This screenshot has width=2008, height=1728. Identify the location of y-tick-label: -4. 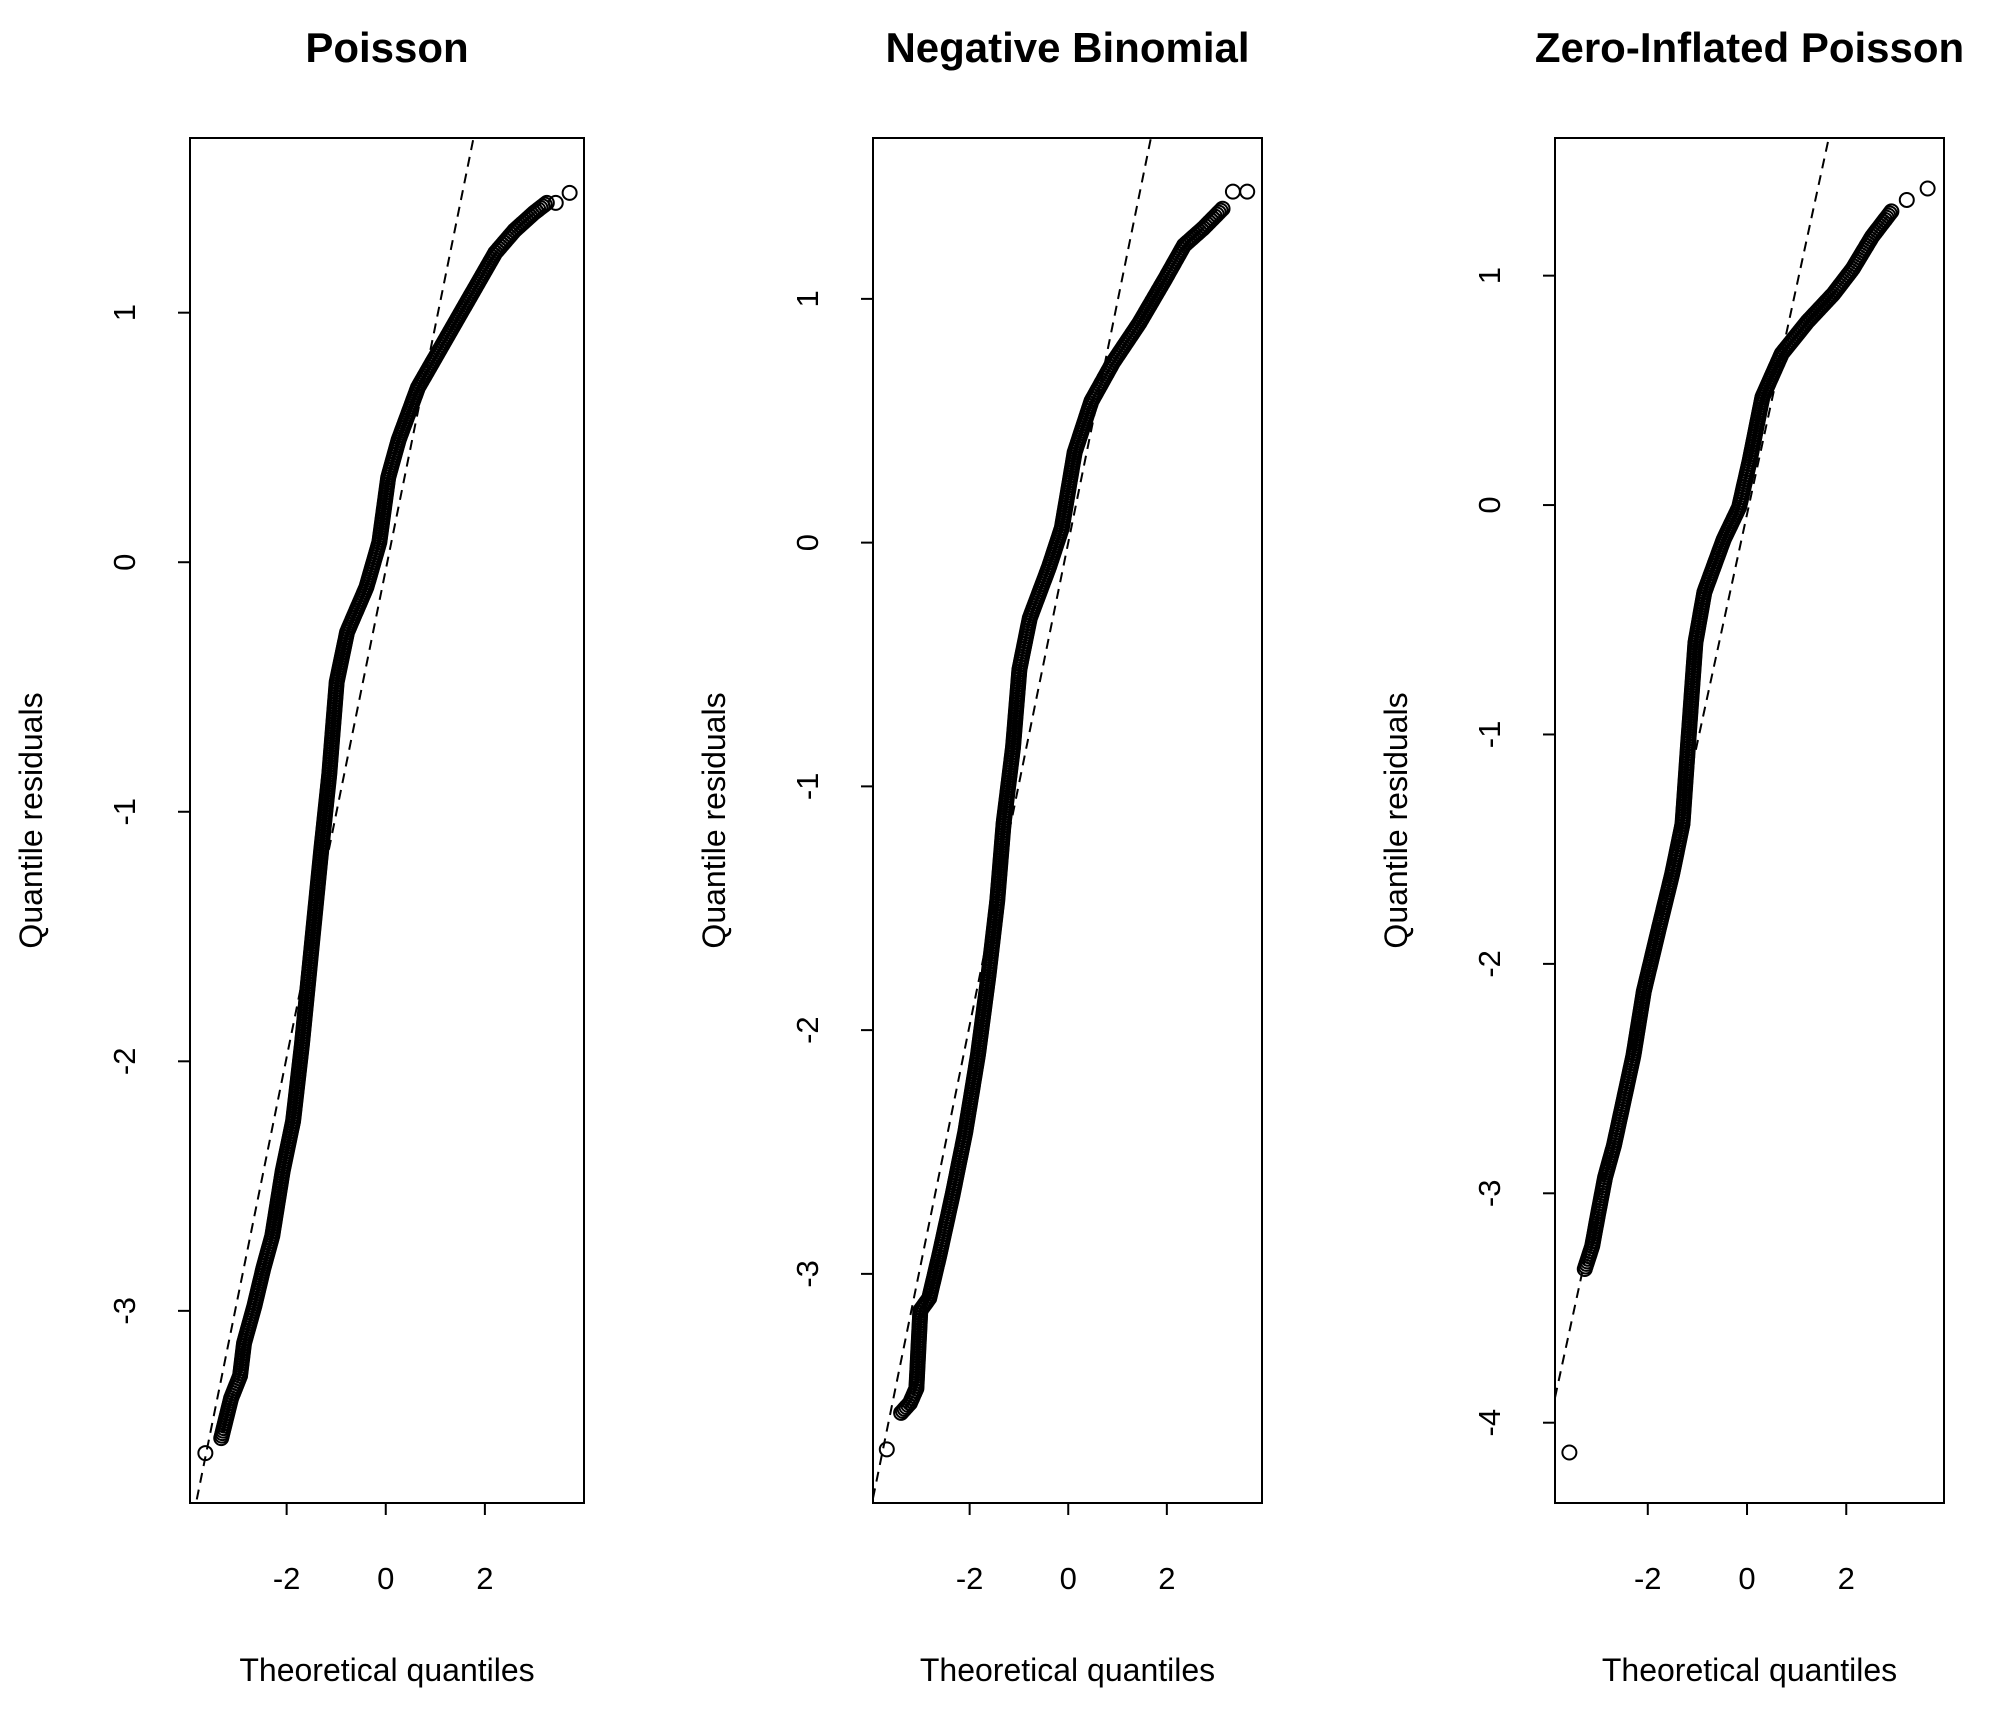
(1489, 1423).